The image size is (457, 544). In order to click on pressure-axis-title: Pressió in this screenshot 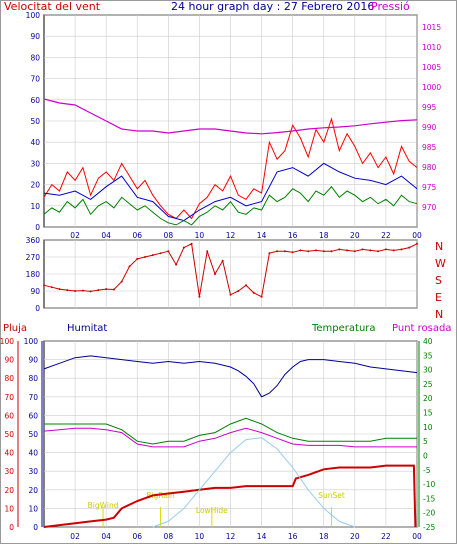, I will do `click(390, 6)`.